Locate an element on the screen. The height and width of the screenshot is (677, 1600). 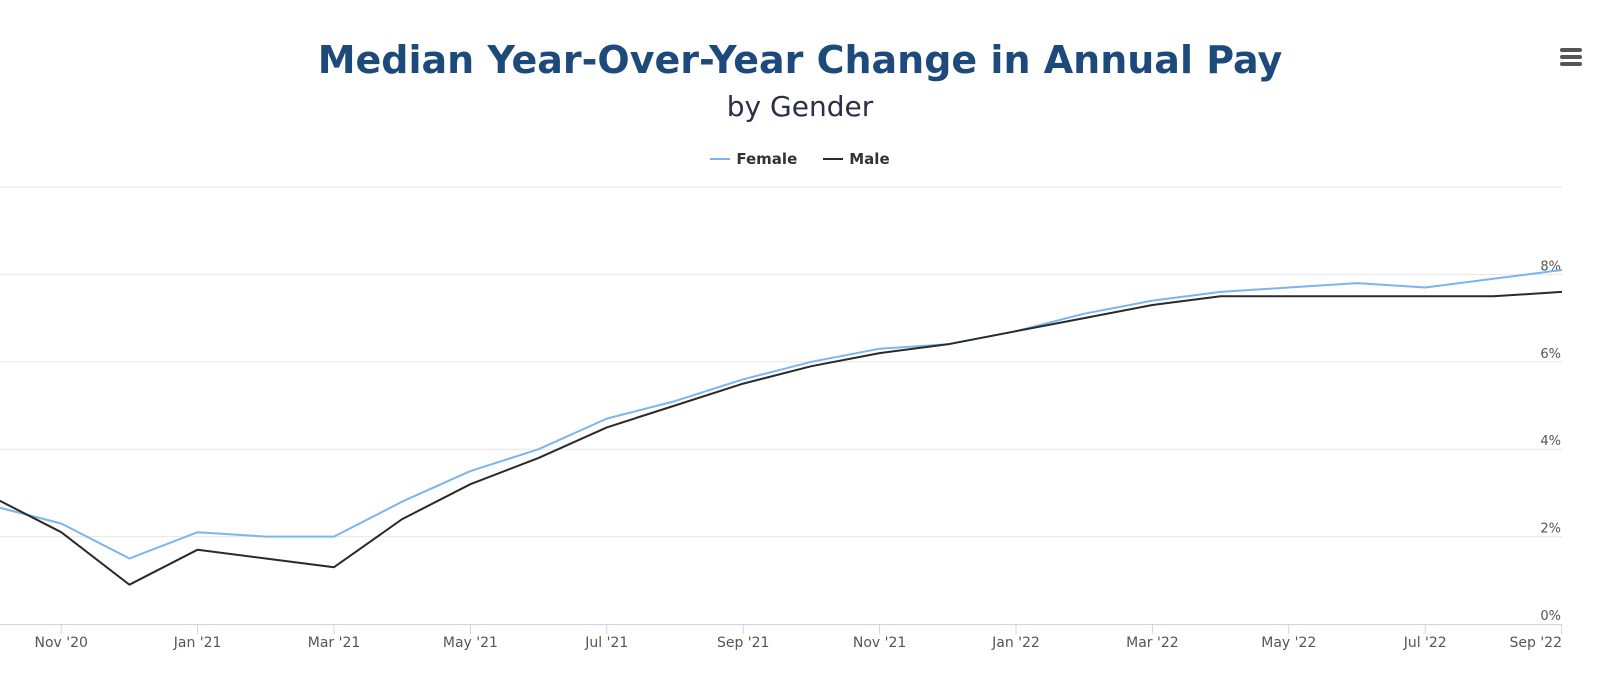
x-tick-label: Jul '21 is located at coordinates (606, 643).